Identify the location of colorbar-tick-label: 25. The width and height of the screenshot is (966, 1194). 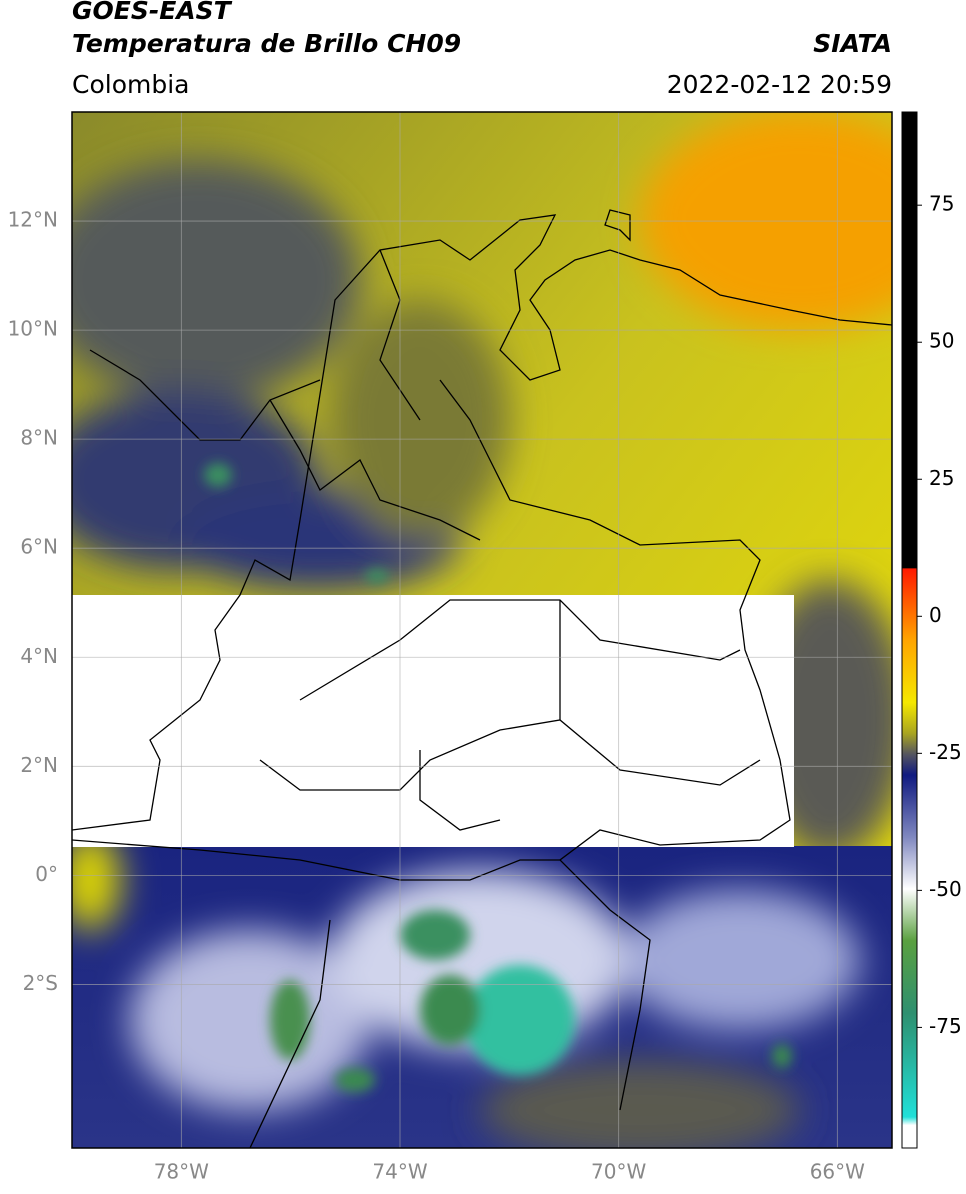
(941, 478).